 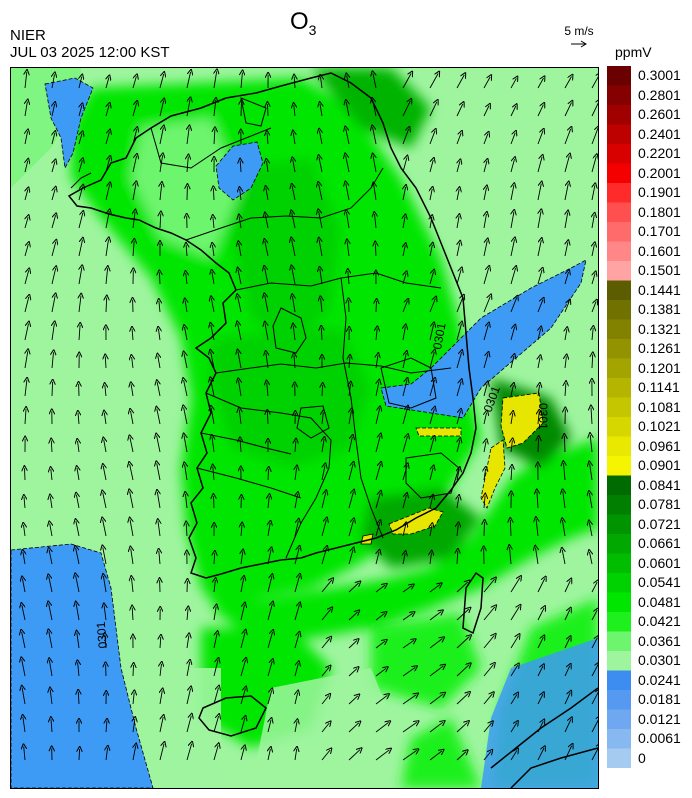 What do you see at coordinates (659, 387) in the screenshot?
I see `legend-label: 0.1141` at bounding box center [659, 387].